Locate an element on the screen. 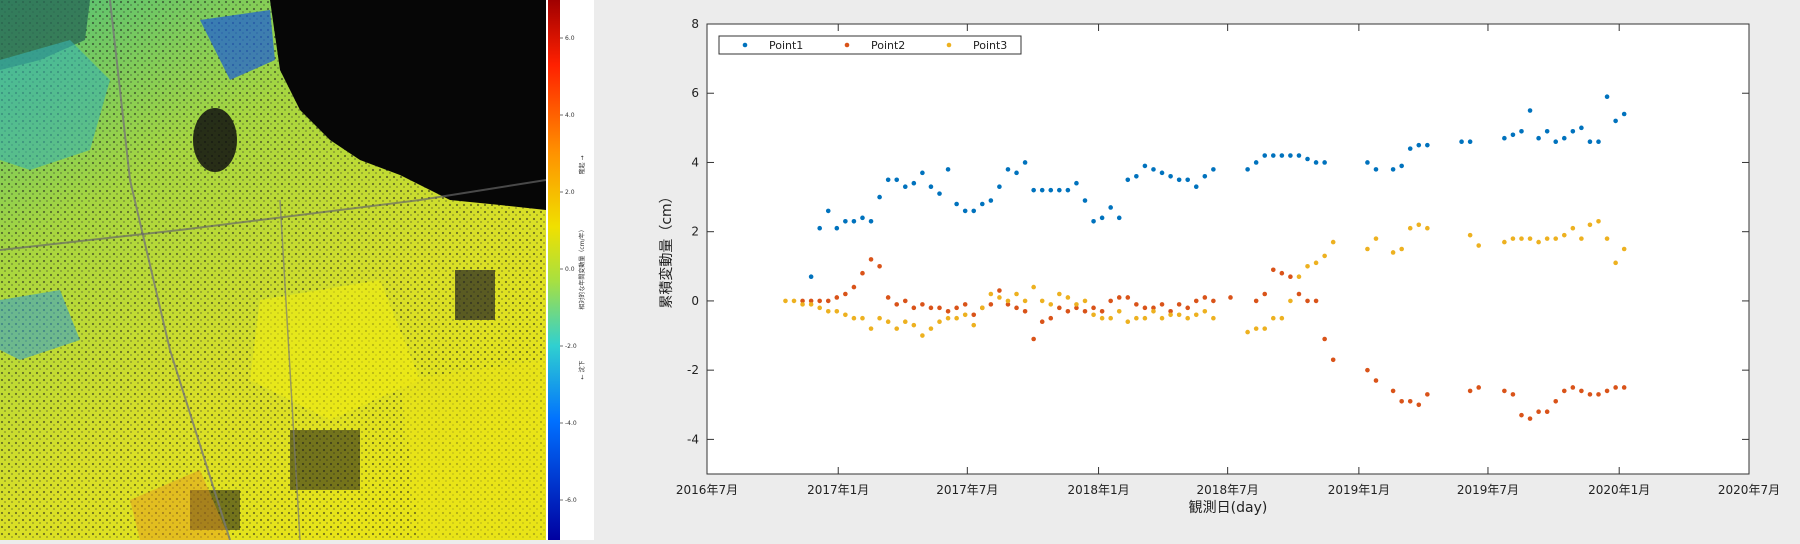 The image size is (1800, 544). y-tick-label: -2 is located at coordinates (693, 370).